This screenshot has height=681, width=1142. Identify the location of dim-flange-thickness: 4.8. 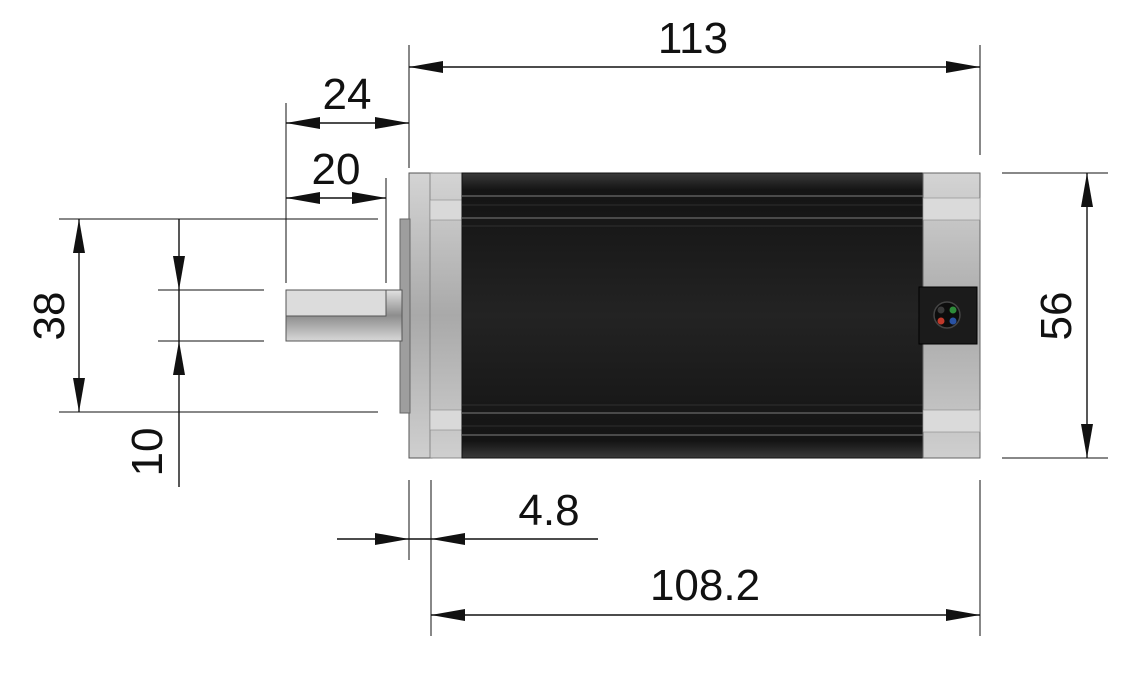
(548, 510).